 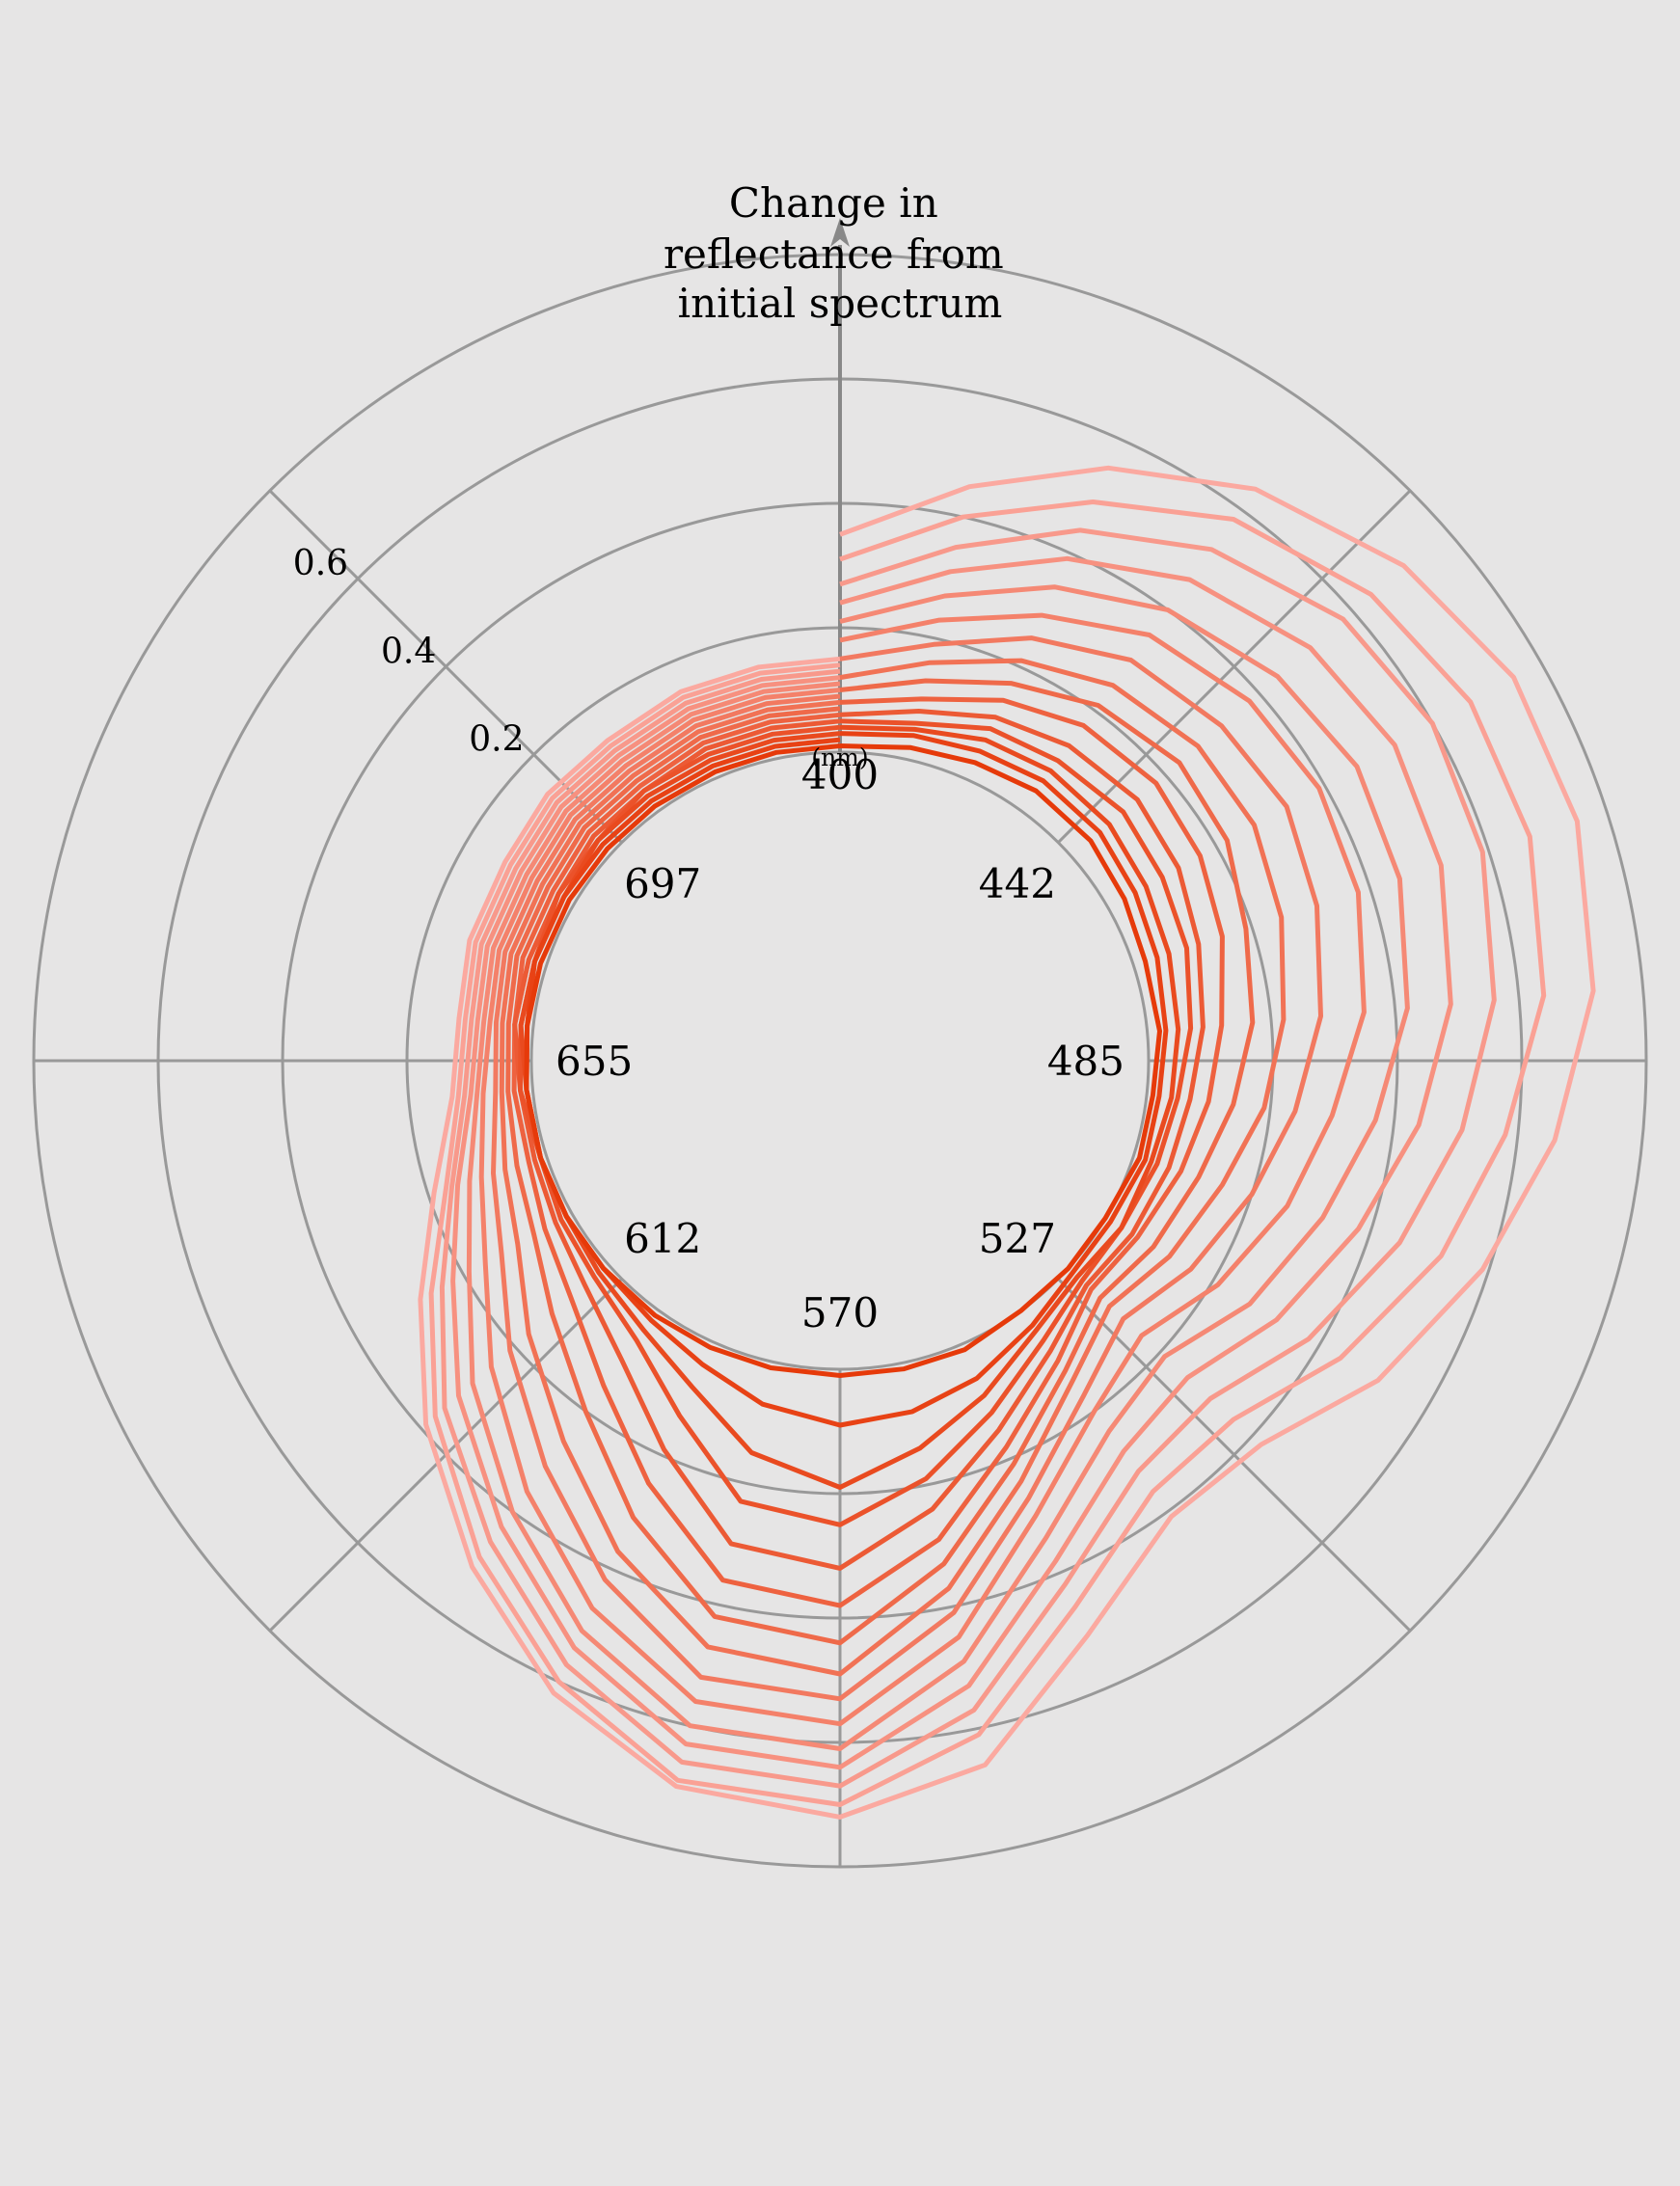 What do you see at coordinates (834, 254) in the screenshot?
I see `title-line-2: reflectance from` at bounding box center [834, 254].